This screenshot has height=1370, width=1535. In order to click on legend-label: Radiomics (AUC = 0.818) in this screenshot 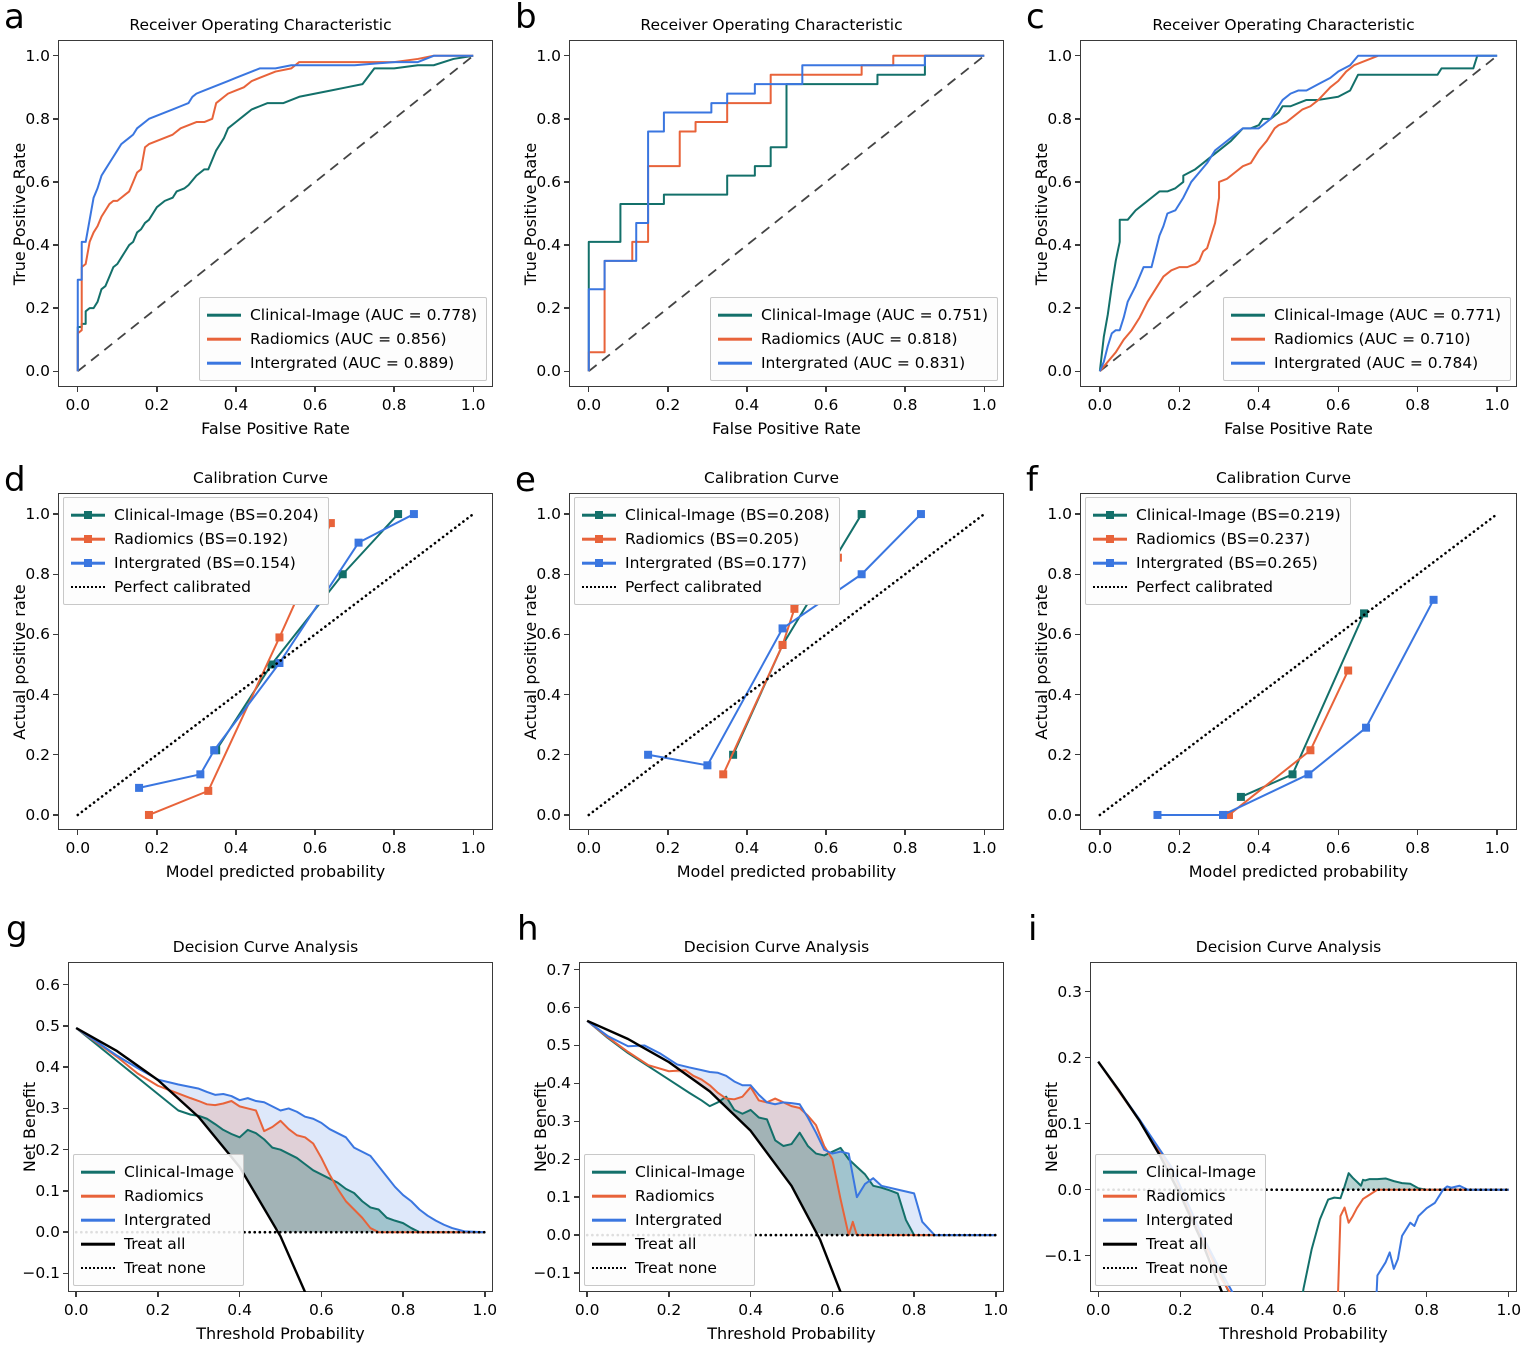, I will do `click(859, 339)`.